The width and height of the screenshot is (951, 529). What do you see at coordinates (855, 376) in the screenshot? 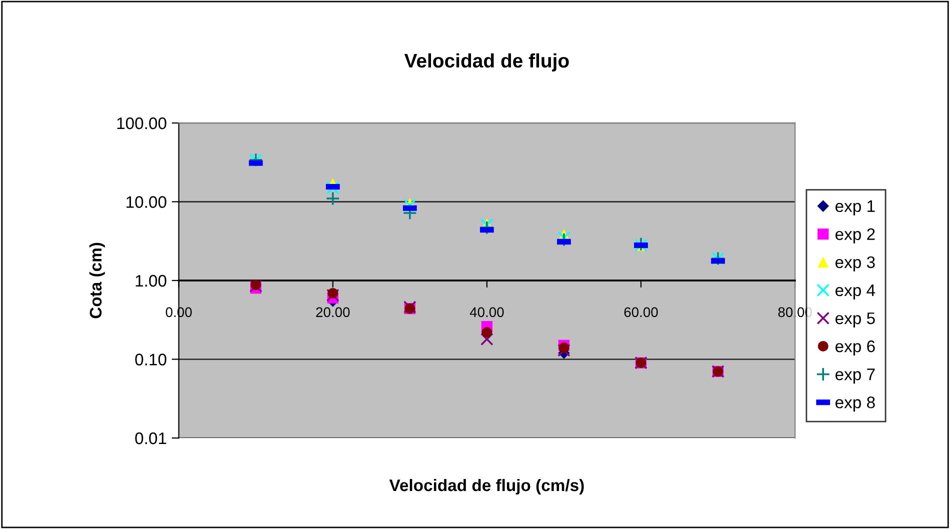
I see `legend-label: exp 7` at bounding box center [855, 376].